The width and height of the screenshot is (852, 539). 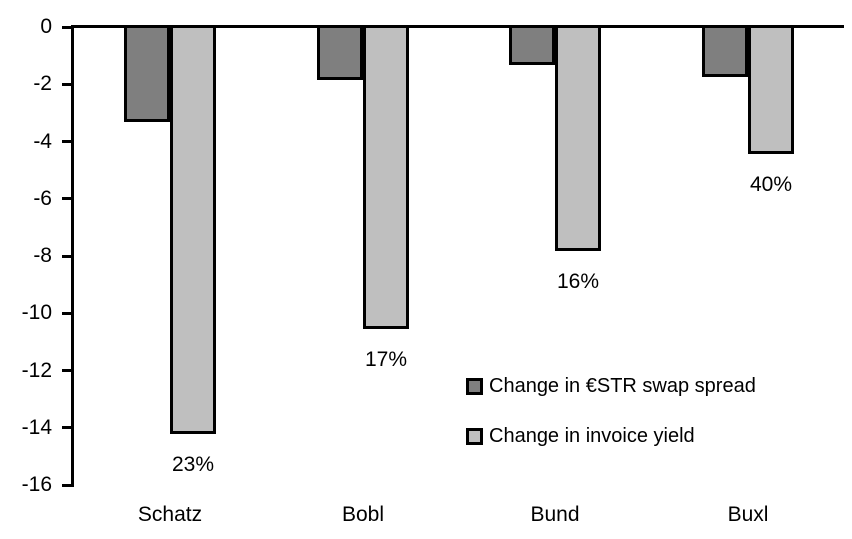 What do you see at coordinates (771, 184) in the screenshot?
I see `bar-value-label: 40%` at bounding box center [771, 184].